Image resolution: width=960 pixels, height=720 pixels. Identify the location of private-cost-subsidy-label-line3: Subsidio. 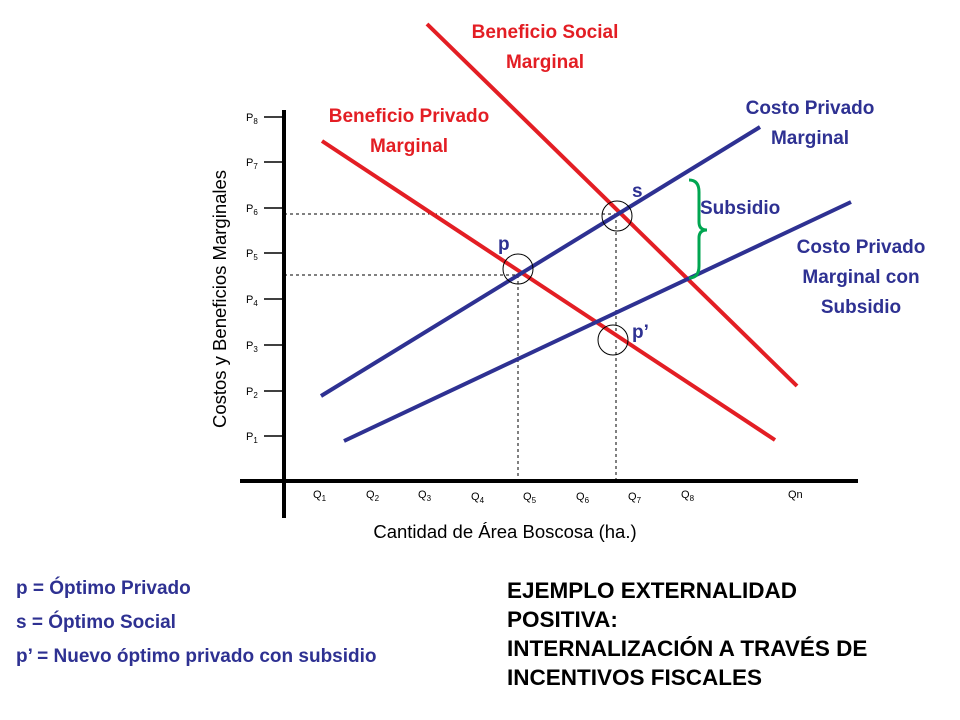
(861, 307).